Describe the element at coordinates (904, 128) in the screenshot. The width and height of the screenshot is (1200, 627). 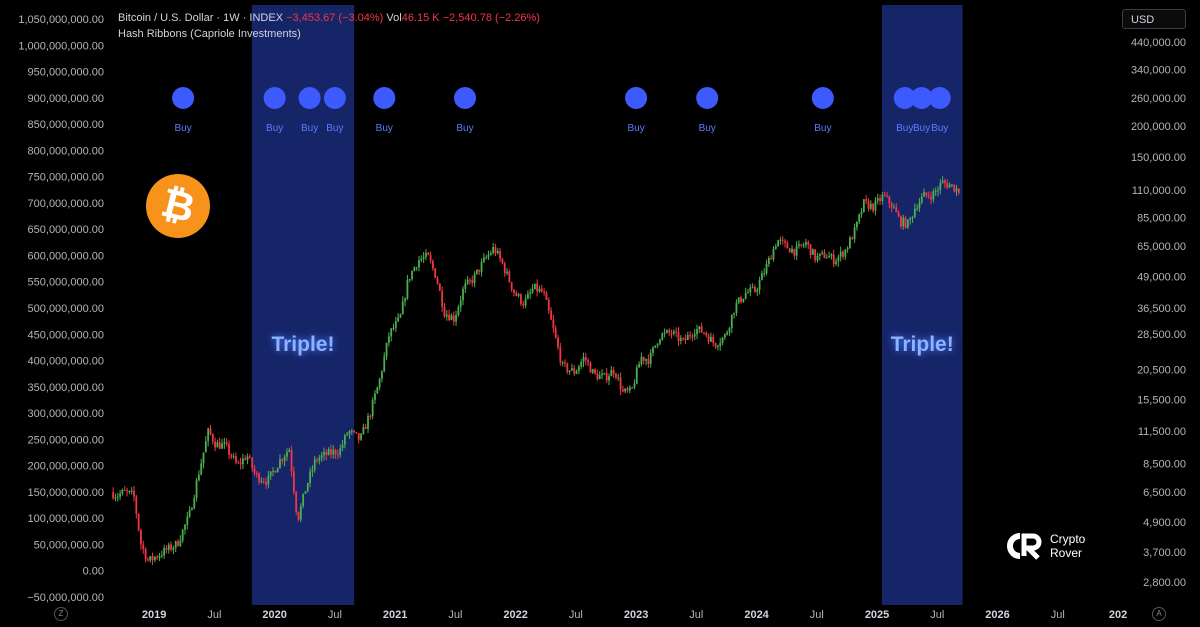
I see `buy-signal-label: Buy` at that location.